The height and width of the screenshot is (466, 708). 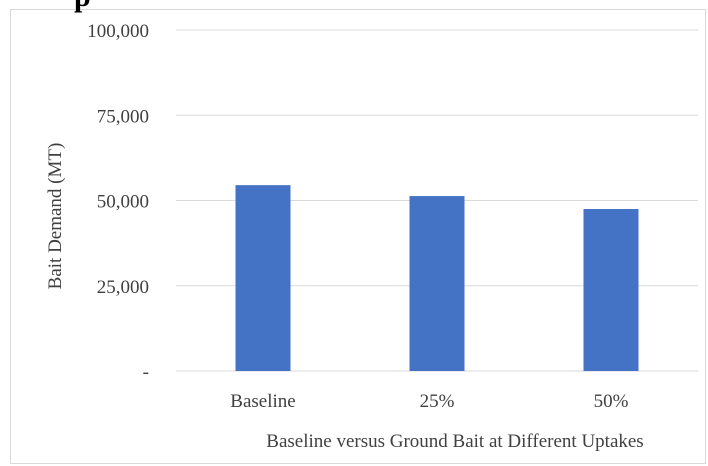 I want to click on x-tick-label: Baseline, so click(x=262, y=401).